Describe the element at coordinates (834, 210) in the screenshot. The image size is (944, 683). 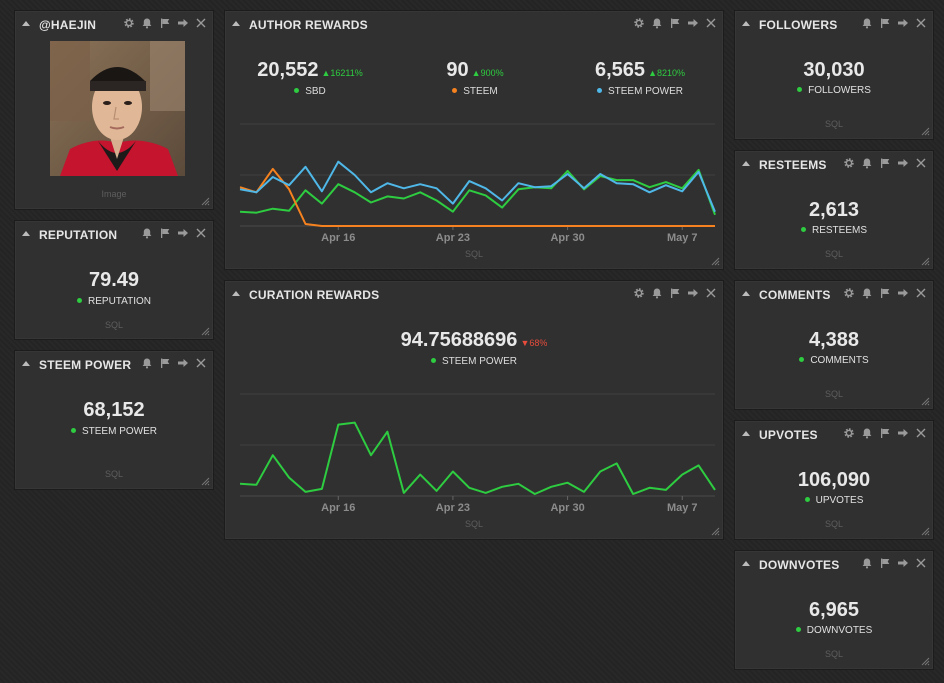
I see `resteems-value: 2,613` at that location.